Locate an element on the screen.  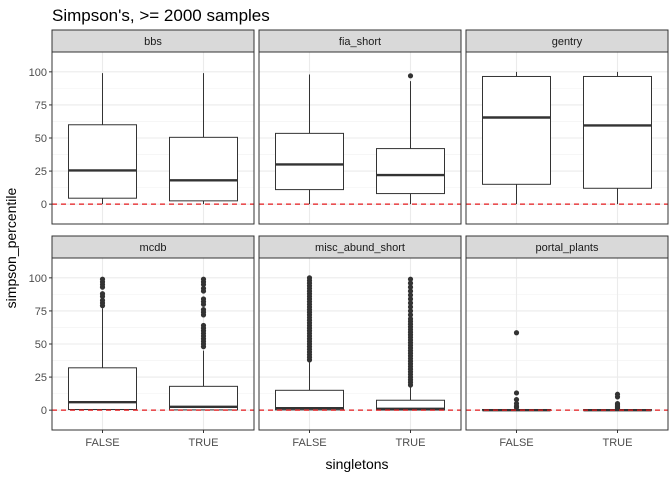
facet-strip-label: misc_abund_short is located at coordinates (360, 248).